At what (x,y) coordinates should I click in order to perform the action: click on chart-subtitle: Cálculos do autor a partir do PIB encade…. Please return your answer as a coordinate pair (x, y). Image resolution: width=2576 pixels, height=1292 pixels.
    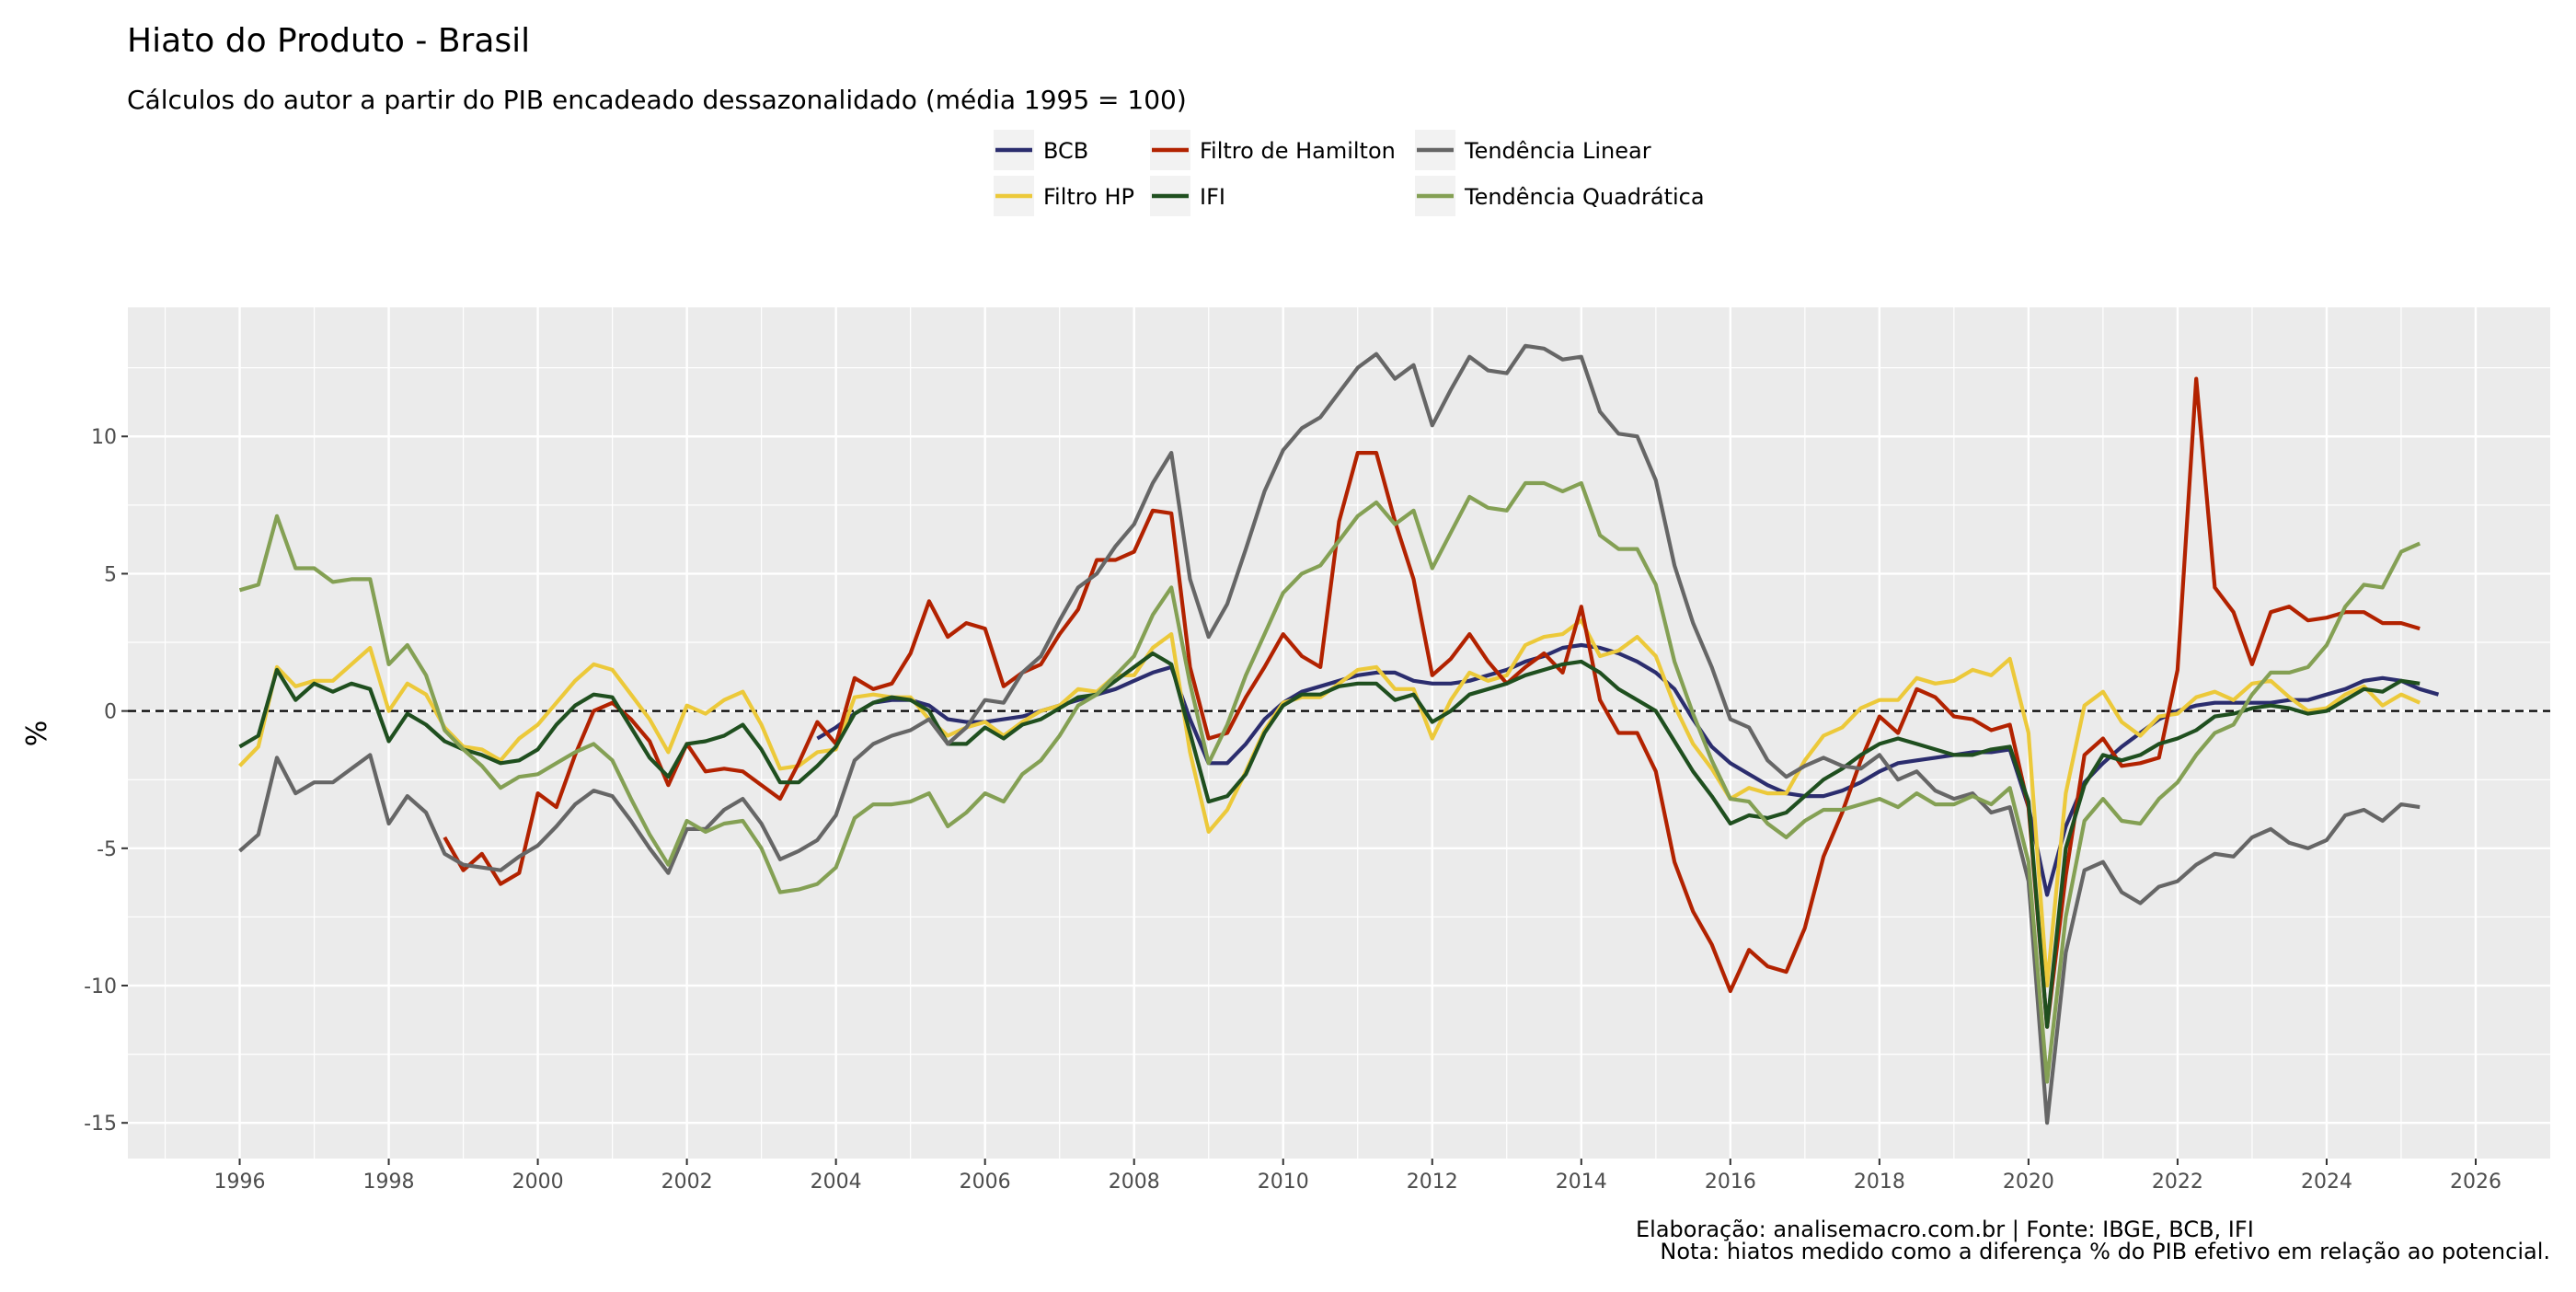
    Looking at the image, I should click on (657, 100).